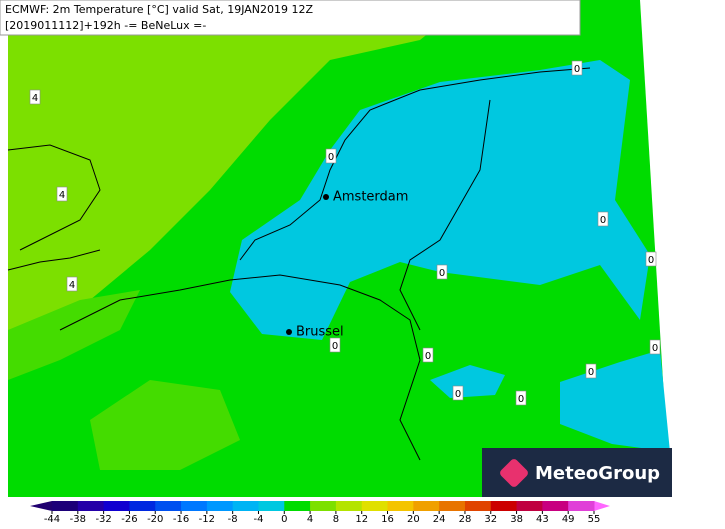 This screenshot has height=529, width=725. Describe the element at coordinates (155, 519) in the screenshot. I see `colorbar-tick-label: -20` at that location.